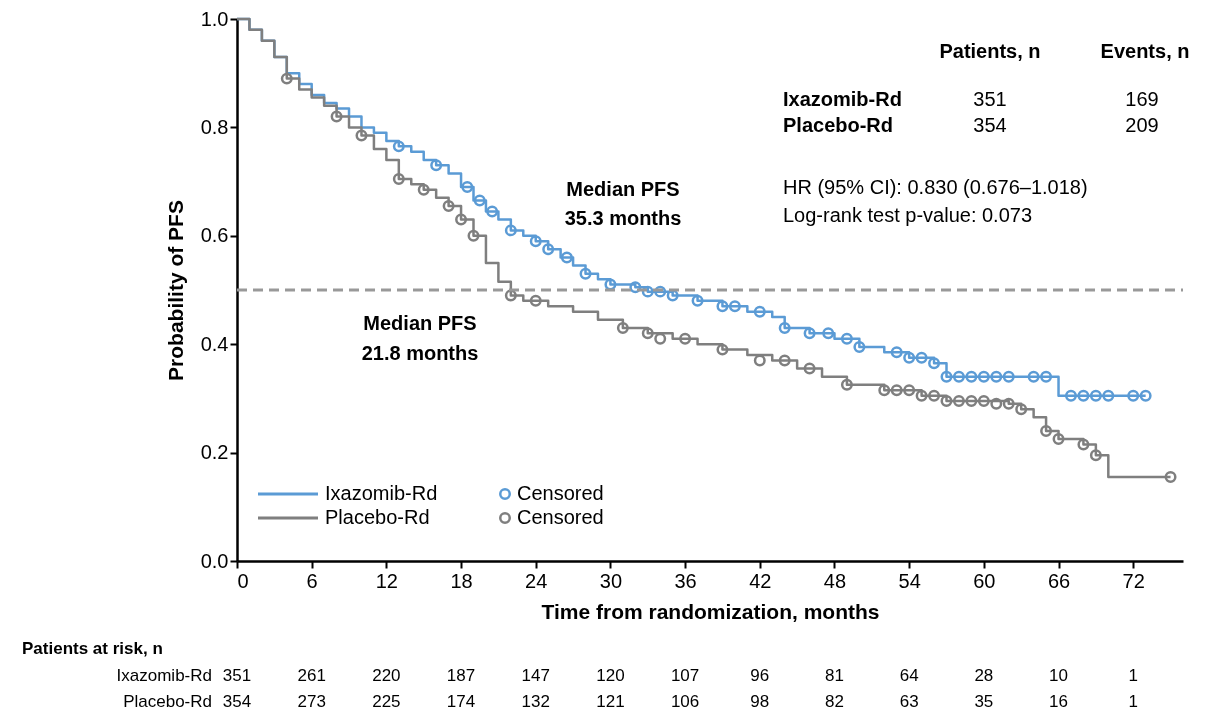  I want to click on x-tick-label: 36, so click(685, 580).